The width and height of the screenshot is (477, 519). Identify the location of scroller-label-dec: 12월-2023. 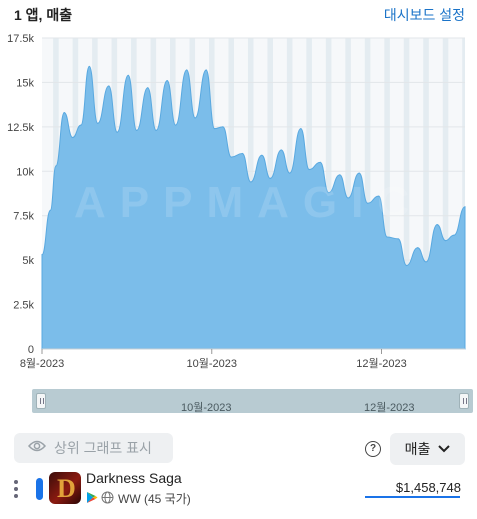
(389, 408).